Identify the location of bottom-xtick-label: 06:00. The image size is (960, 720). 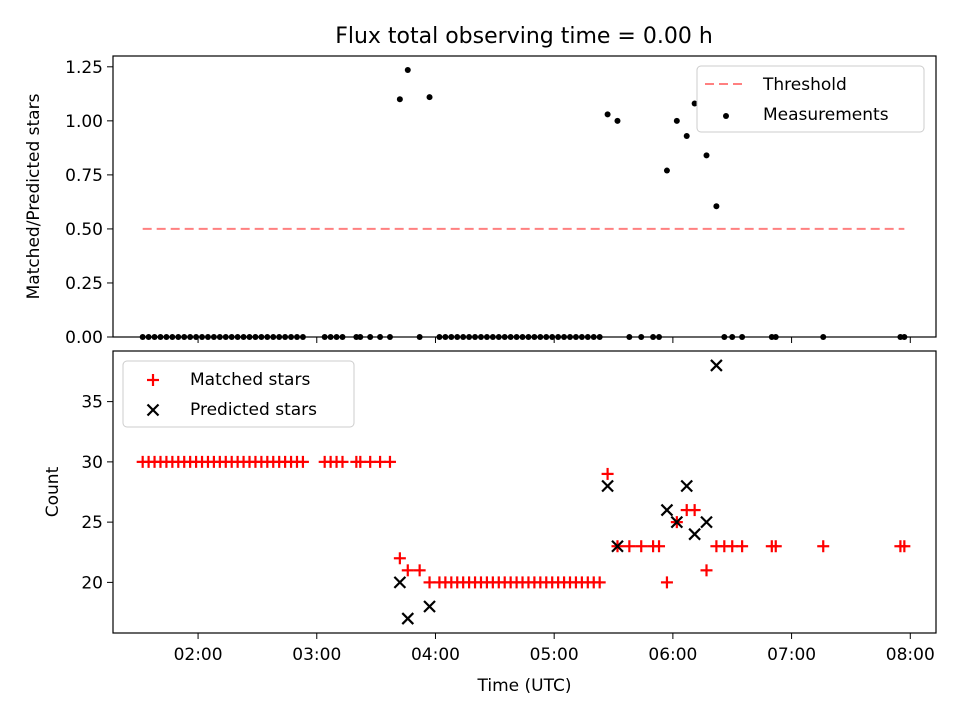
(672, 655).